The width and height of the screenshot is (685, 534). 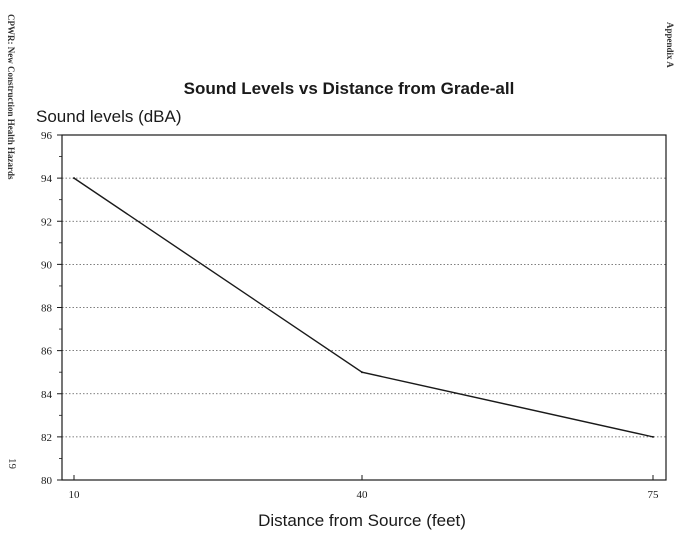 I want to click on margin-header-right: Appendix A, so click(x=670, y=45).